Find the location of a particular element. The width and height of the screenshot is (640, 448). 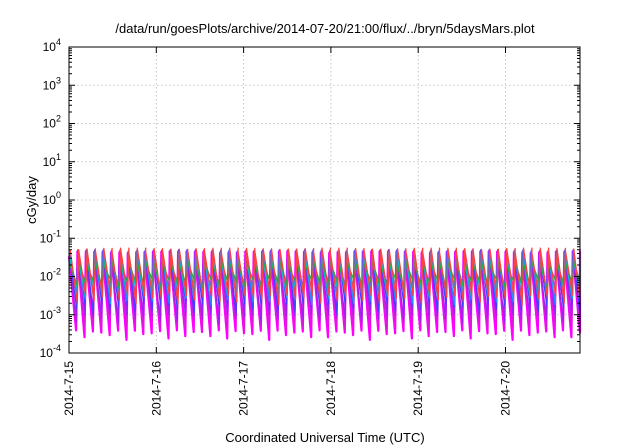

y-tick-label: 10⁻² is located at coordinates (50, 275).